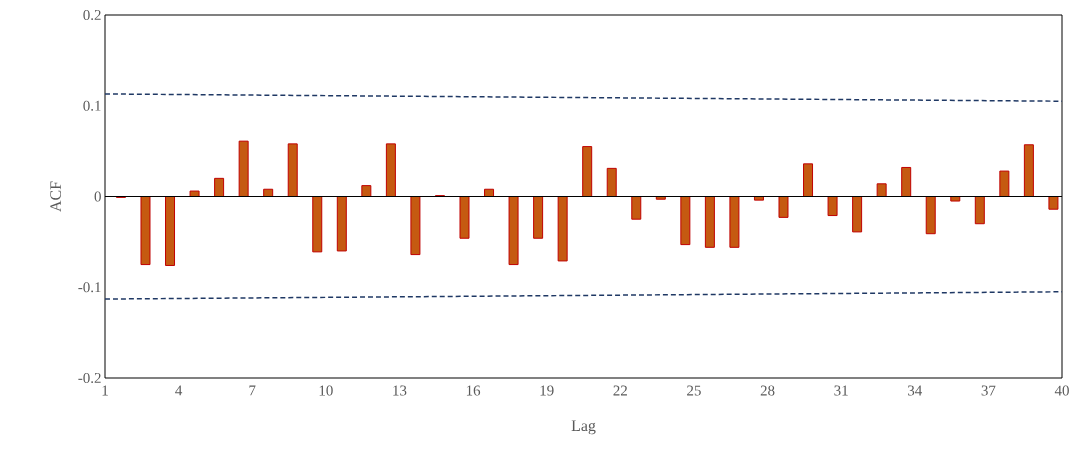 This screenshot has width=1078, height=472. What do you see at coordinates (89, 287) in the screenshot?
I see `y-tick-label: -0.1` at bounding box center [89, 287].